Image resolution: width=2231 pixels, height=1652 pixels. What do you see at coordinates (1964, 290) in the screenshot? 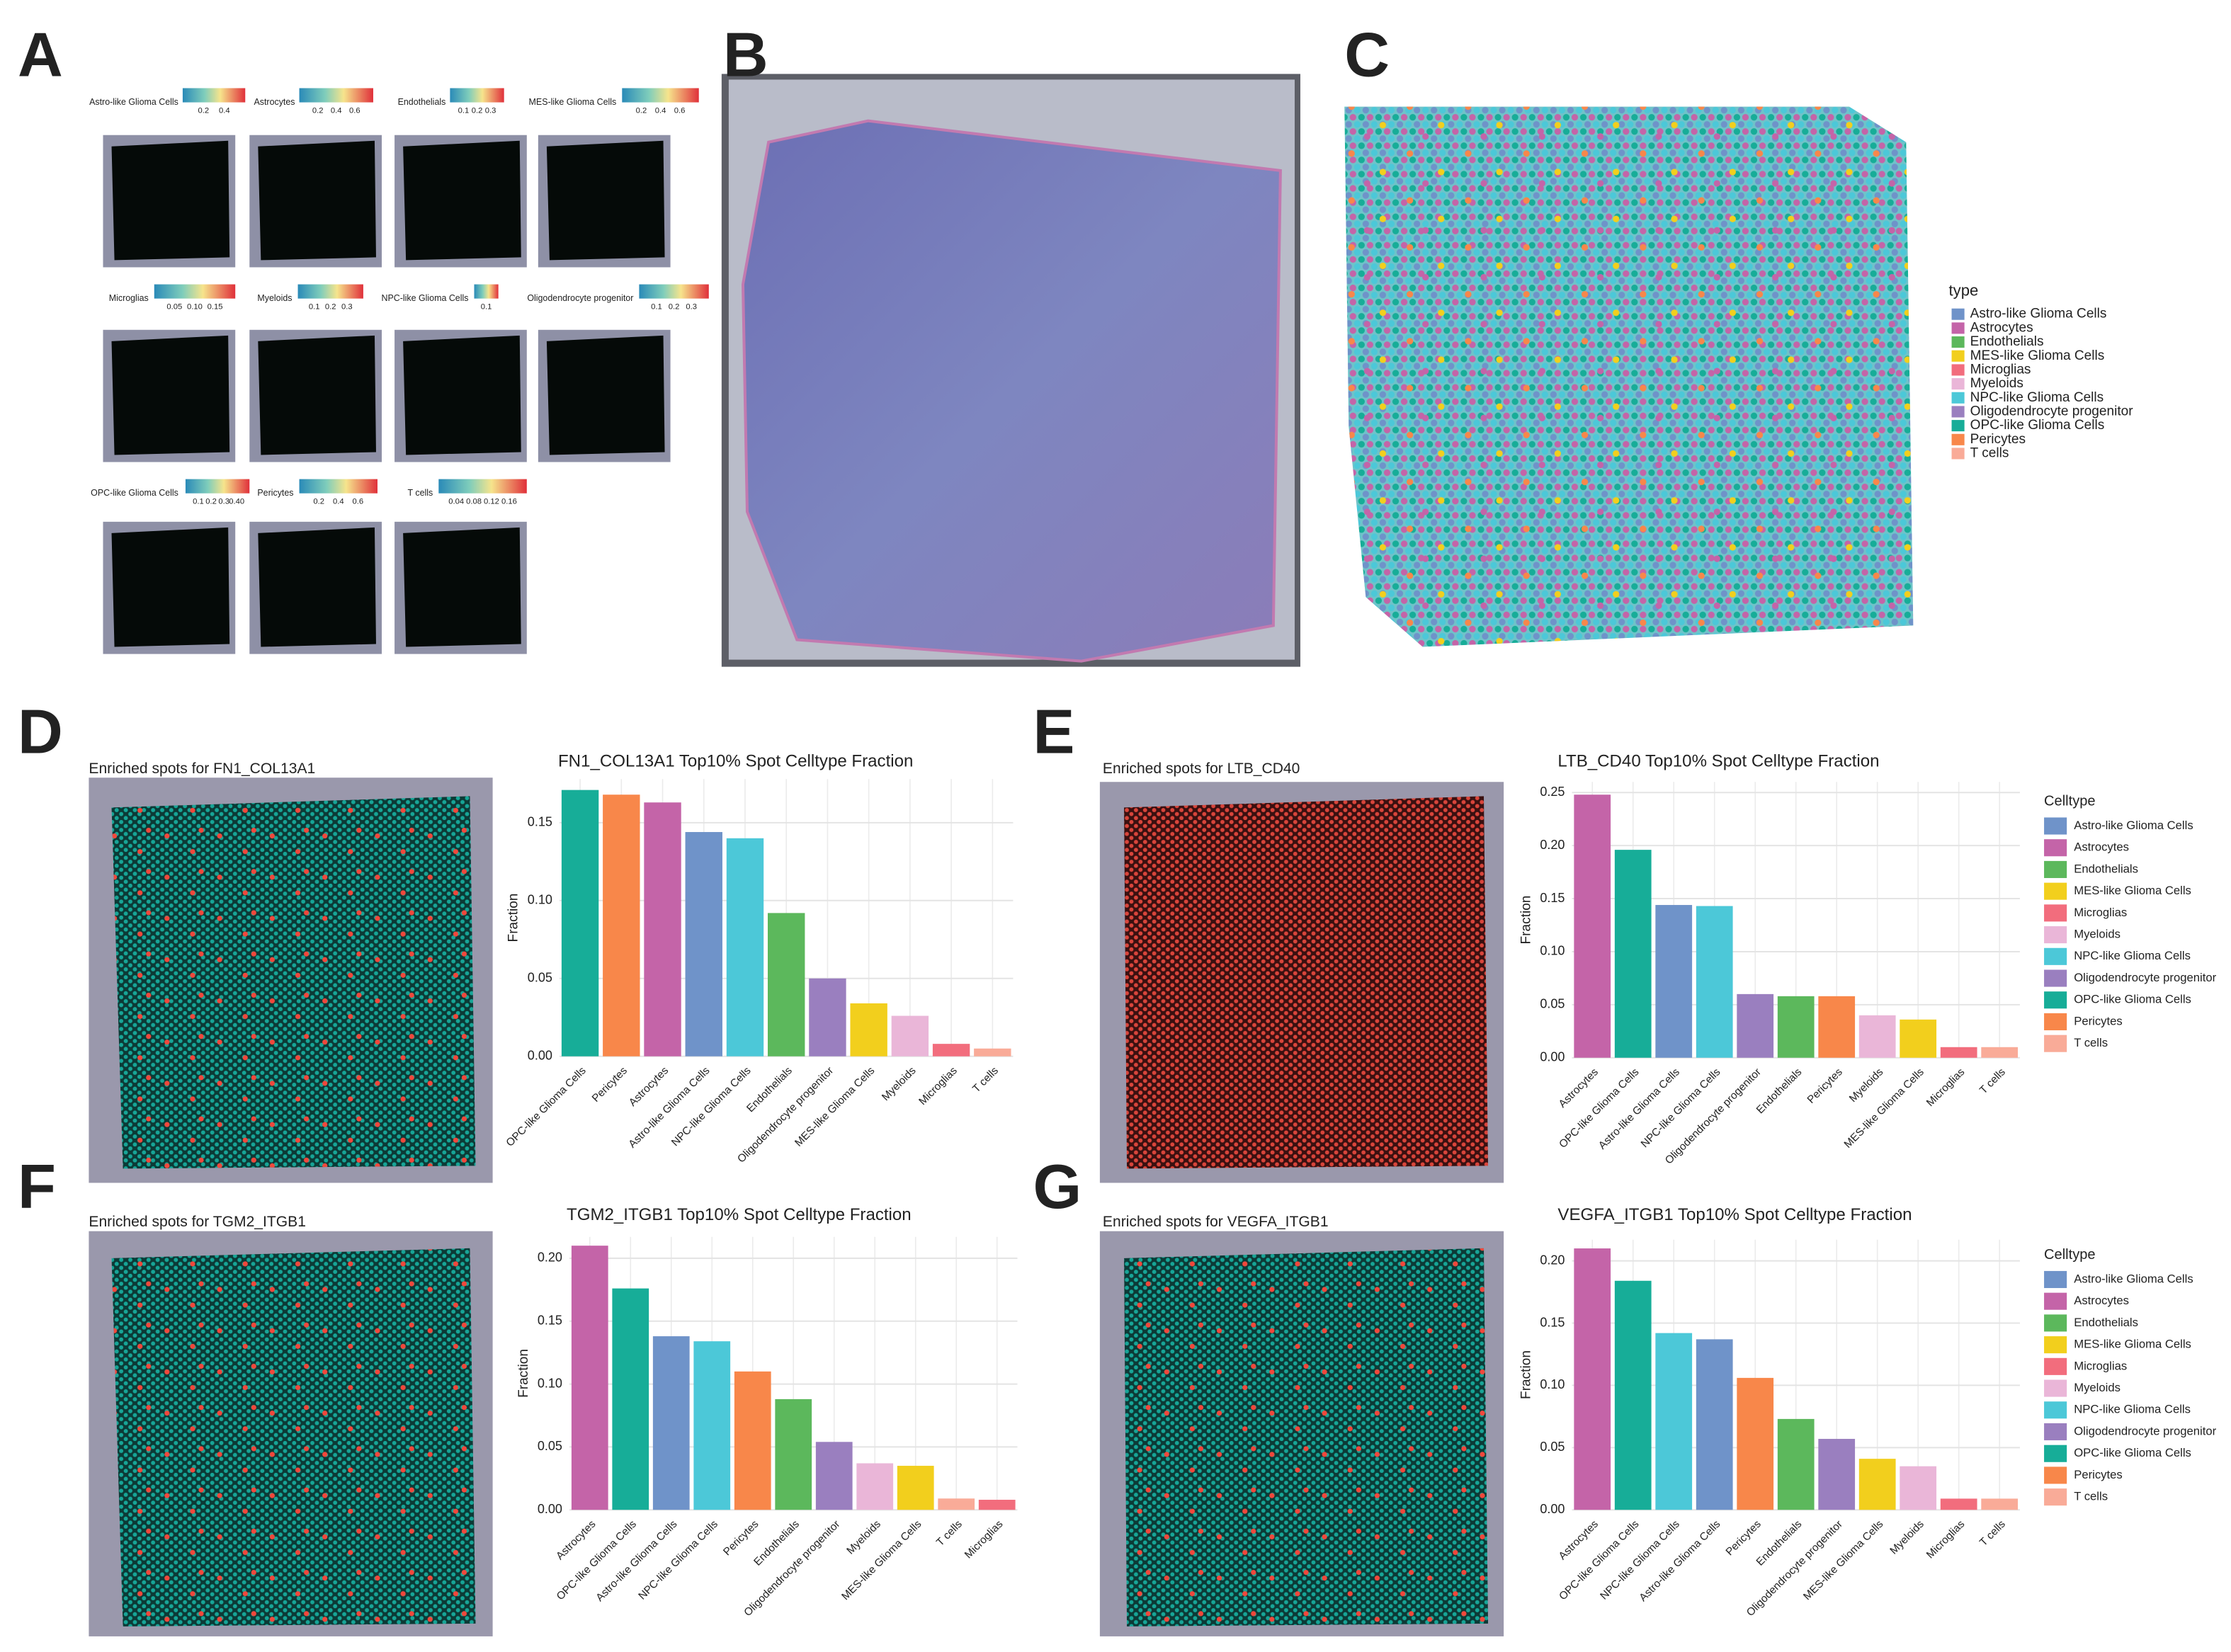
I see `legend-title: type` at bounding box center [1964, 290].